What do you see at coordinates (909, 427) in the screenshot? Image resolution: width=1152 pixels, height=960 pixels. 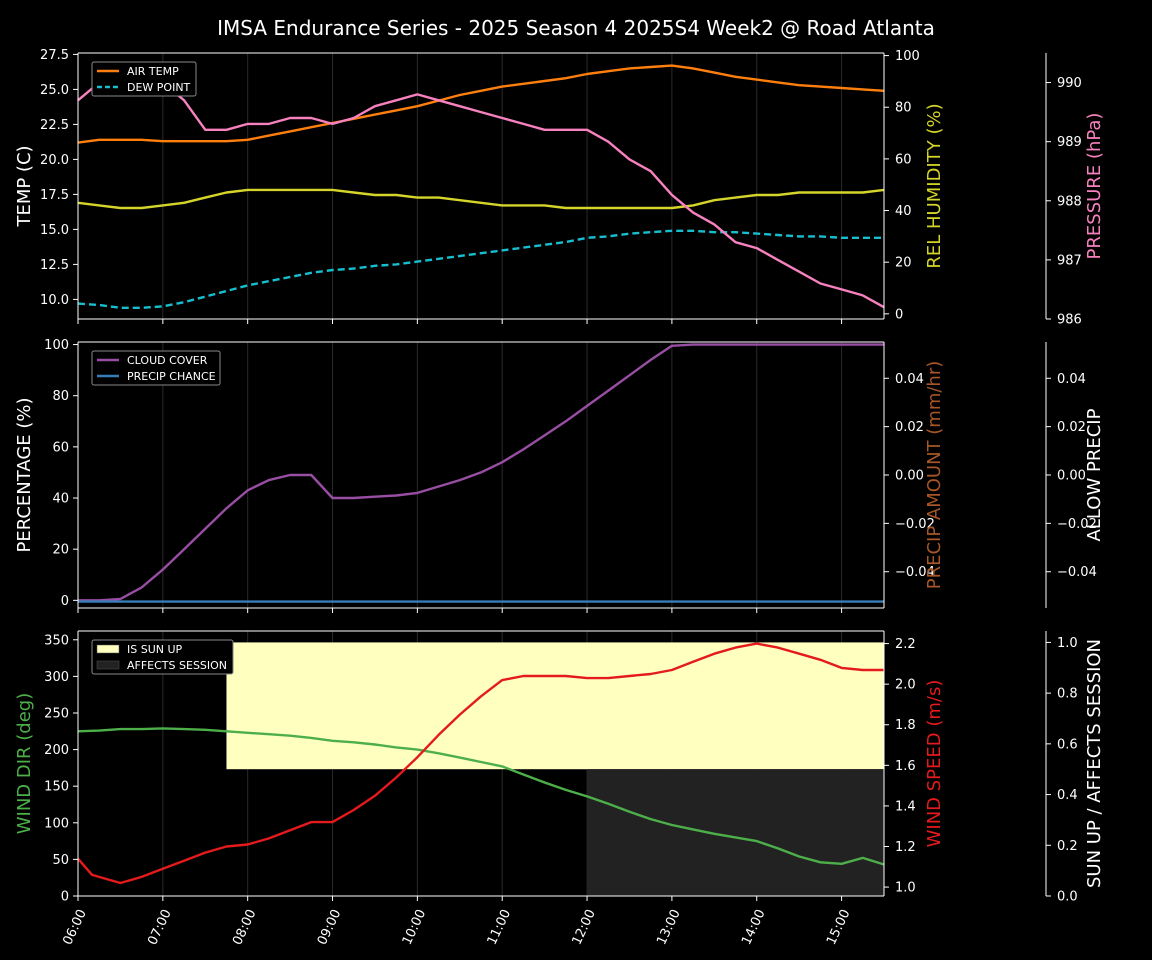 I see `tick-label-right1-precipitation-3: 0.02` at bounding box center [909, 427].